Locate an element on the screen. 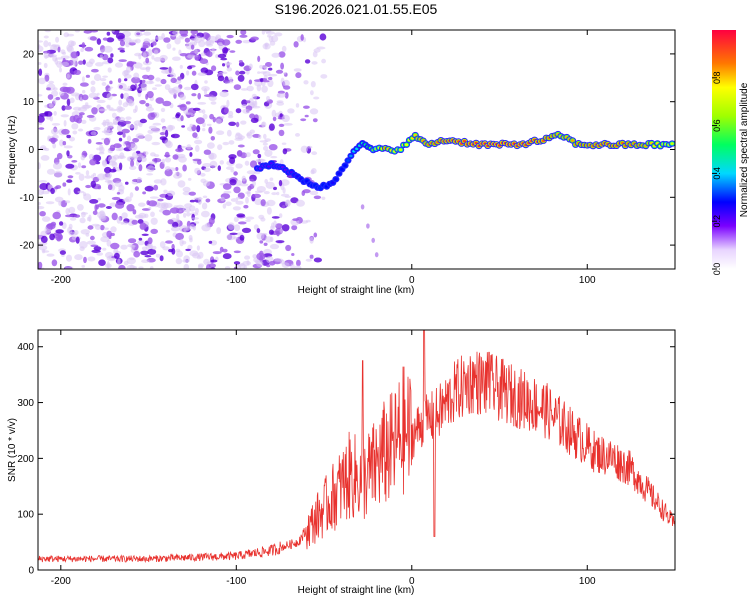 This screenshot has height=600, width=750. y-tick-label: 10 is located at coordinates (29, 102).